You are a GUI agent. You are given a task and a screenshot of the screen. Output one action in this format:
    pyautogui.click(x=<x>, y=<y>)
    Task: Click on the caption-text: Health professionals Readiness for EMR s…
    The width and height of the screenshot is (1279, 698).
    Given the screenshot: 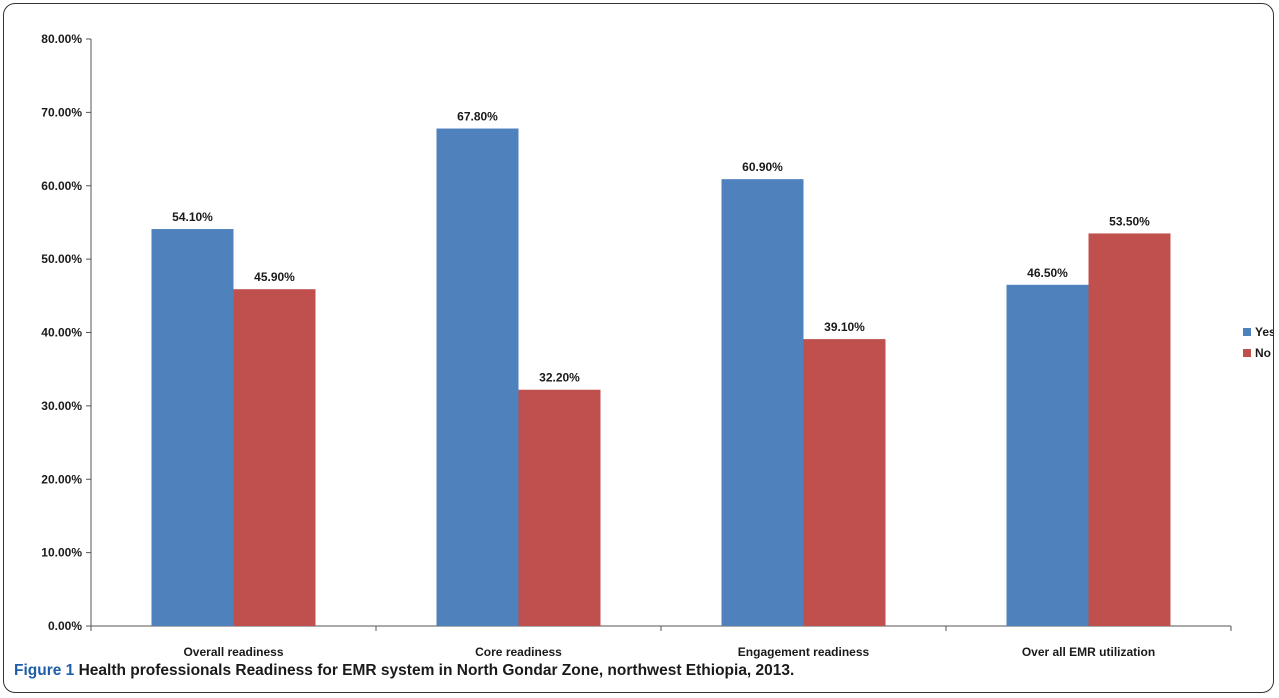 What is the action you would take?
    pyautogui.click(x=436, y=670)
    